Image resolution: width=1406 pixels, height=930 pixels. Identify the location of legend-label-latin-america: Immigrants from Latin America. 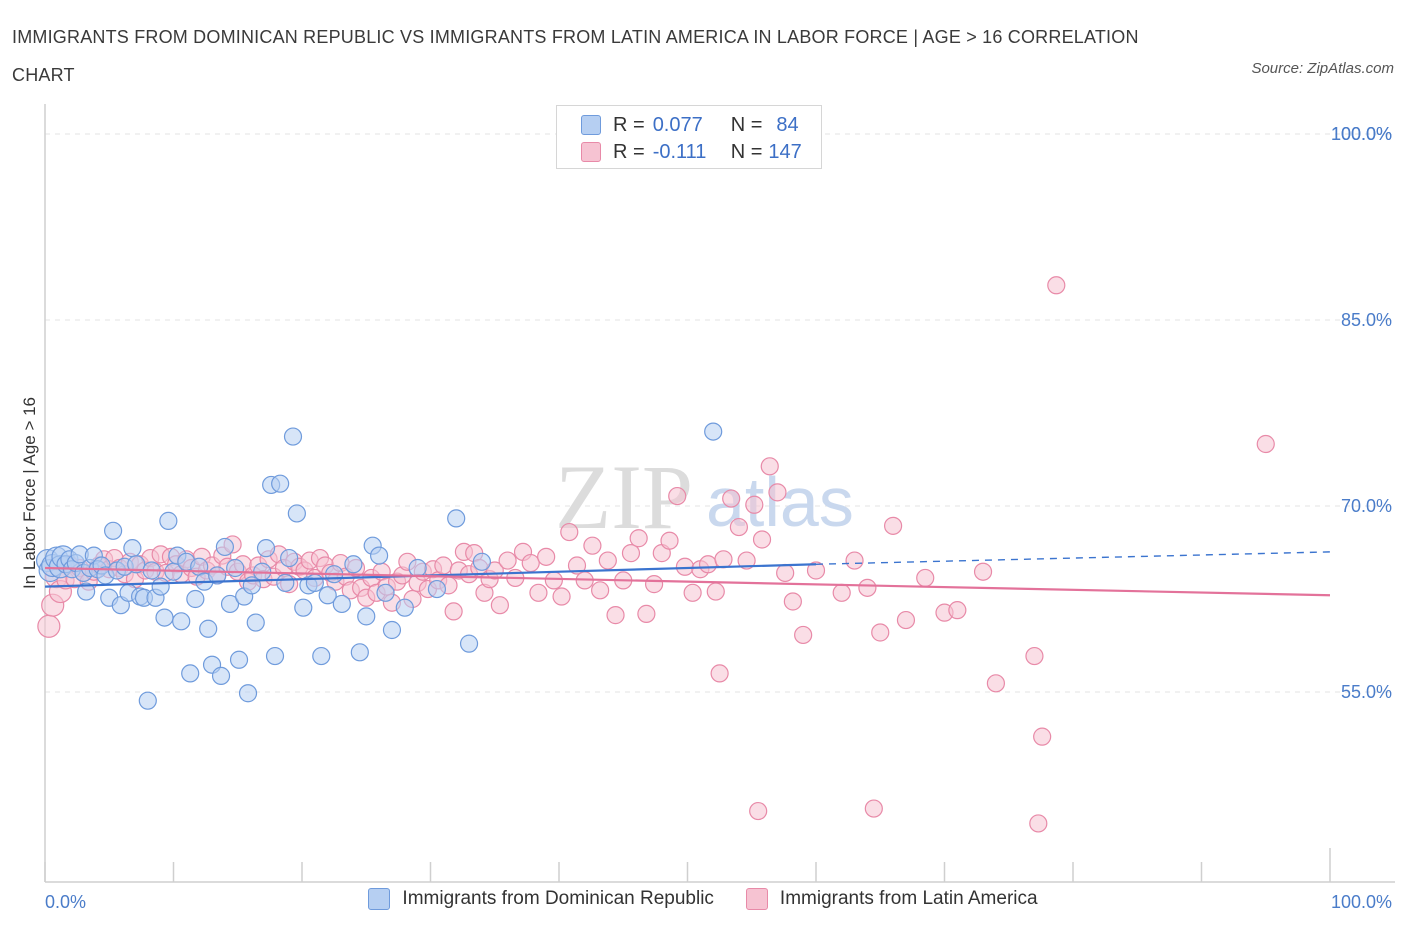
(908, 898).